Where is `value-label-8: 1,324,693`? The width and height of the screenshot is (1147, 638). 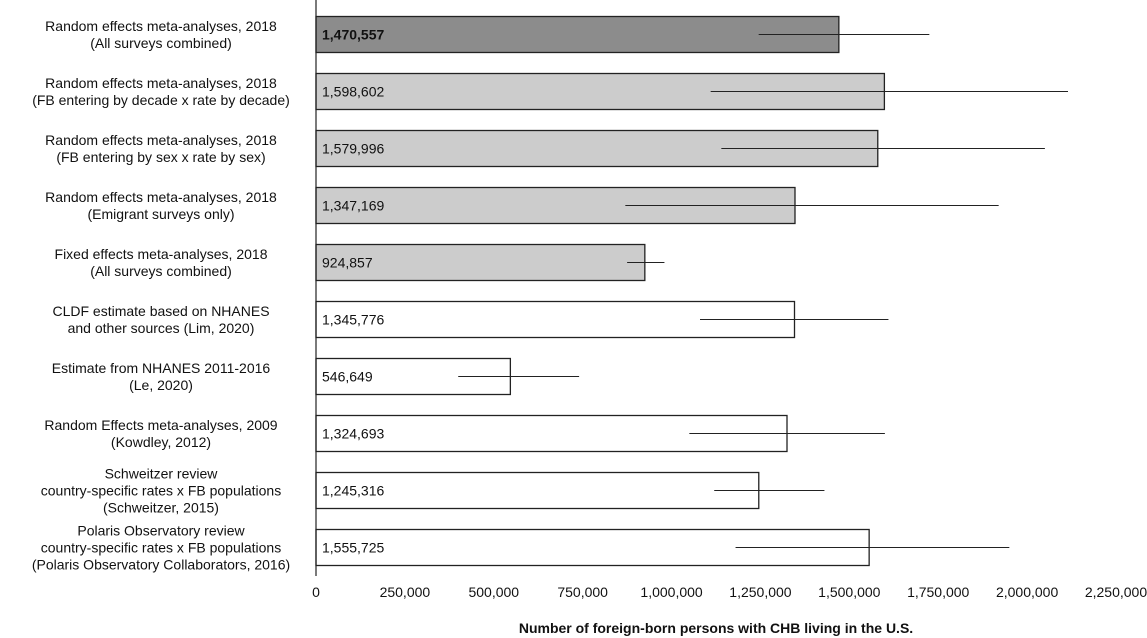
value-label-8: 1,324,693 is located at coordinates (353, 434).